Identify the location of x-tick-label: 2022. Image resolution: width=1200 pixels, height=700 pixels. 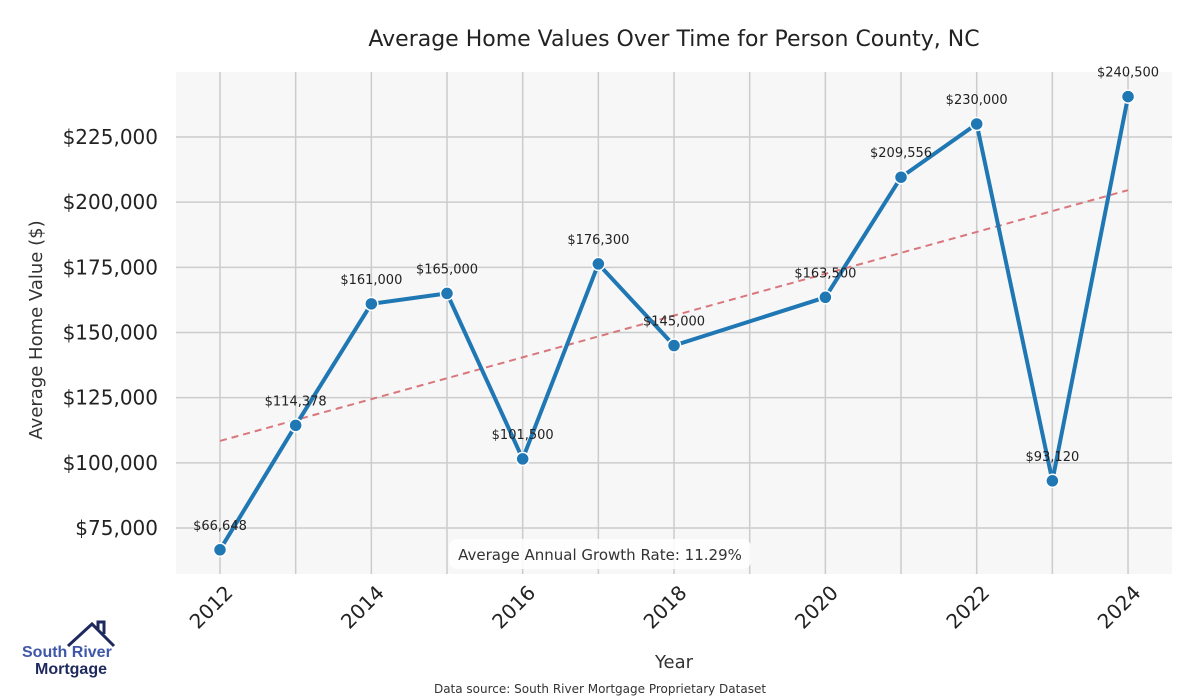
(967, 607).